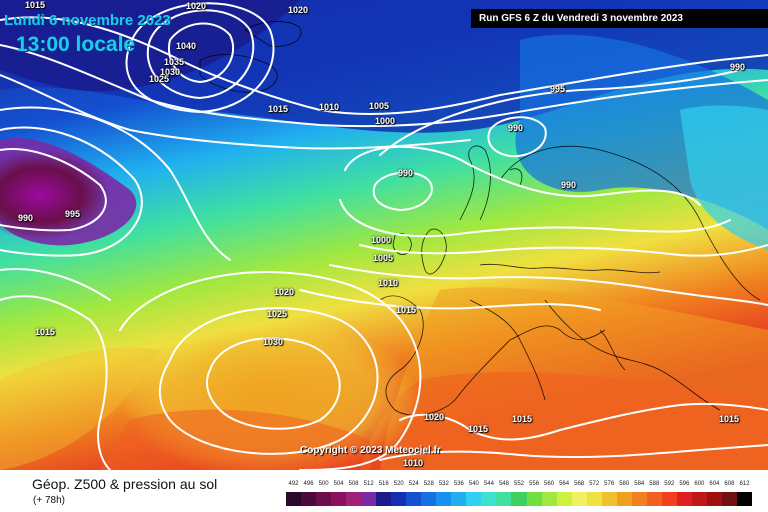  What do you see at coordinates (619, 18) in the screenshot?
I see `run-info: Run GFS 6 Z du Vendredi 3 novembre 2023` at bounding box center [619, 18].